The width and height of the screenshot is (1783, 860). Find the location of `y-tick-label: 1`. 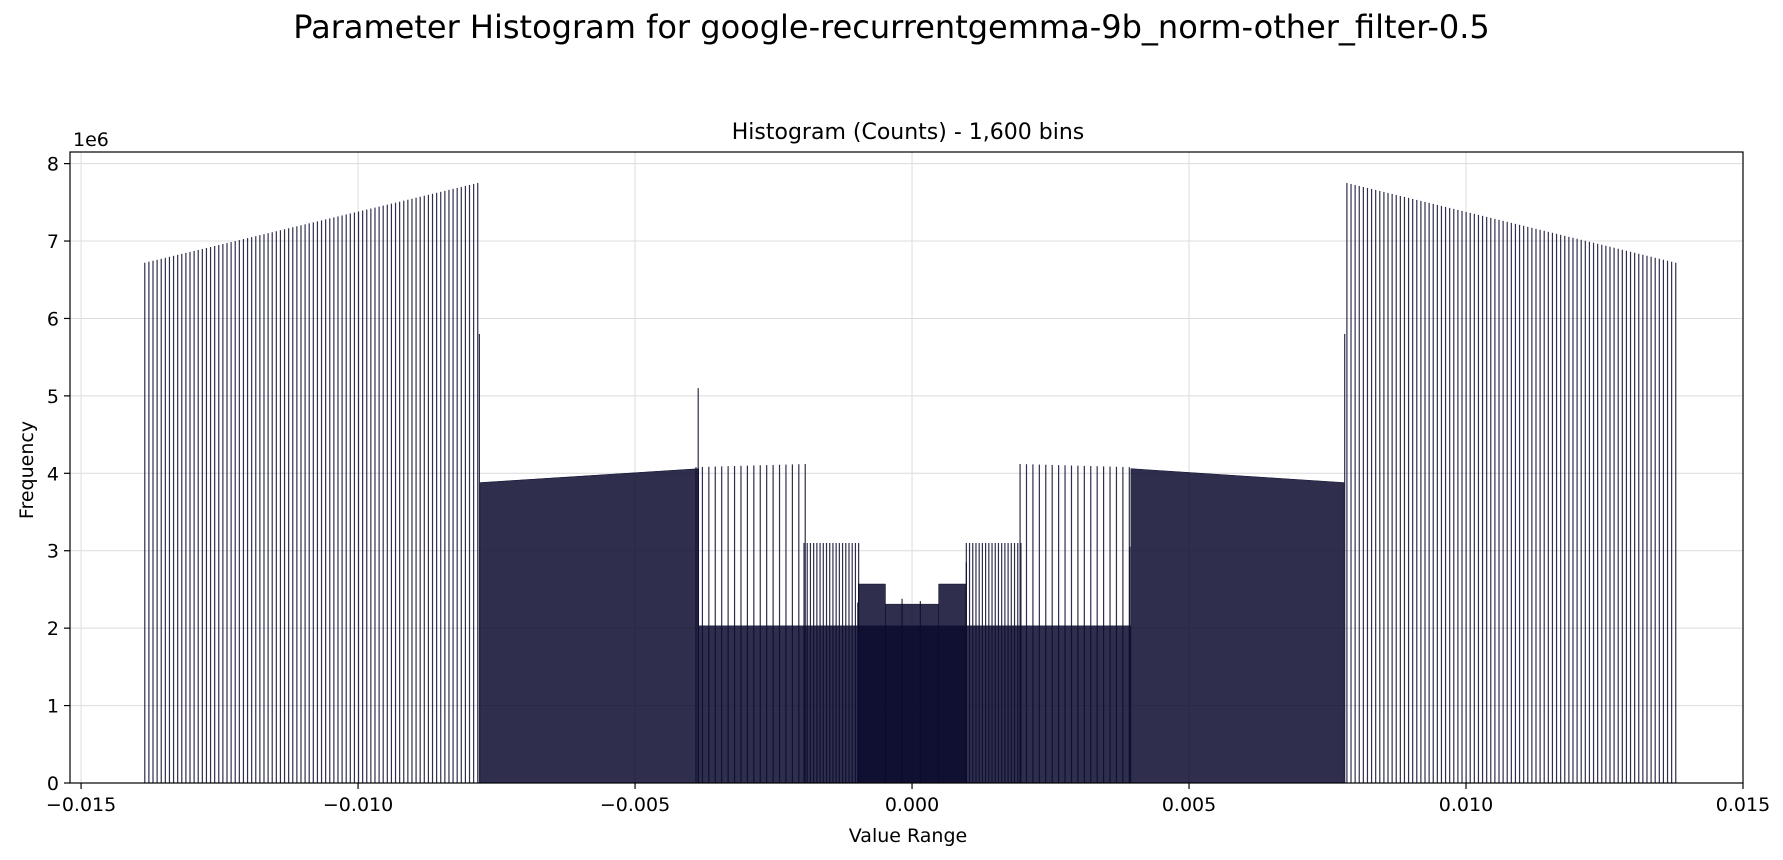

y-tick-label: 1 is located at coordinates (53, 707).